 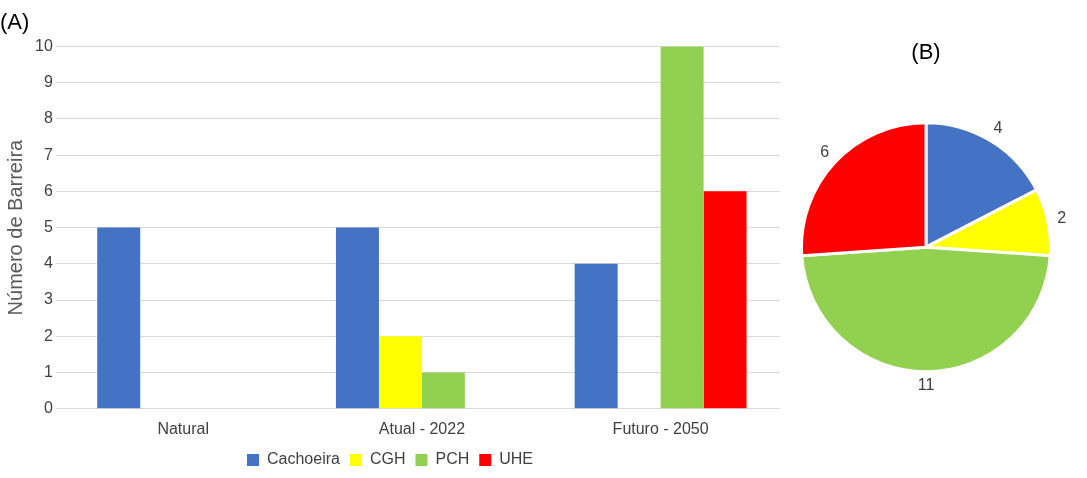 I want to click on legend-label: Cachoeira, so click(x=303, y=459).